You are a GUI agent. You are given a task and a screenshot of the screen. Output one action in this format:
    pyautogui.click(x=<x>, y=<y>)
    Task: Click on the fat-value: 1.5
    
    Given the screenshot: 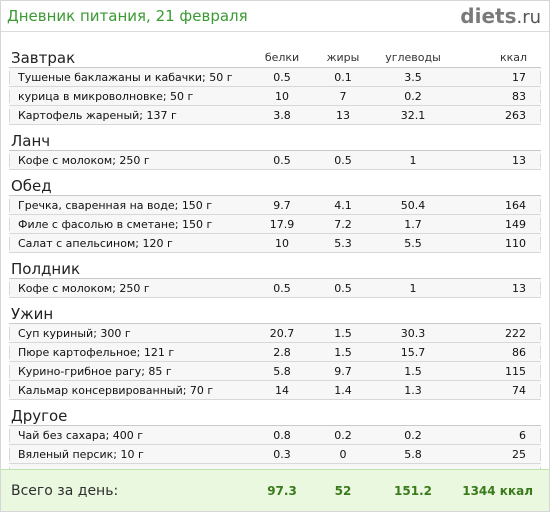 What is the action you would take?
    pyautogui.click(x=343, y=333)
    